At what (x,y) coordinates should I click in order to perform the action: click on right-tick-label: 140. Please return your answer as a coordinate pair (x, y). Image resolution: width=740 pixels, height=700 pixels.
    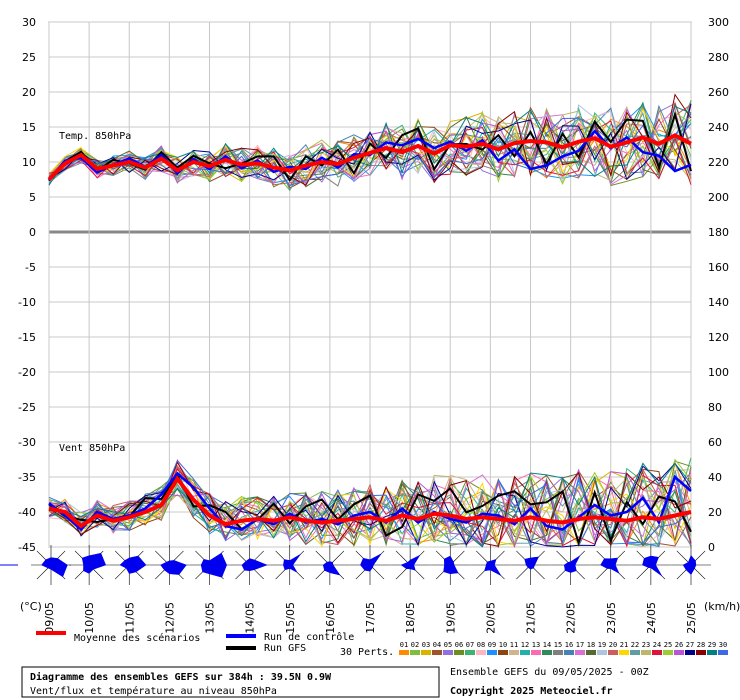
    Looking at the image, I should click on (718, 302).